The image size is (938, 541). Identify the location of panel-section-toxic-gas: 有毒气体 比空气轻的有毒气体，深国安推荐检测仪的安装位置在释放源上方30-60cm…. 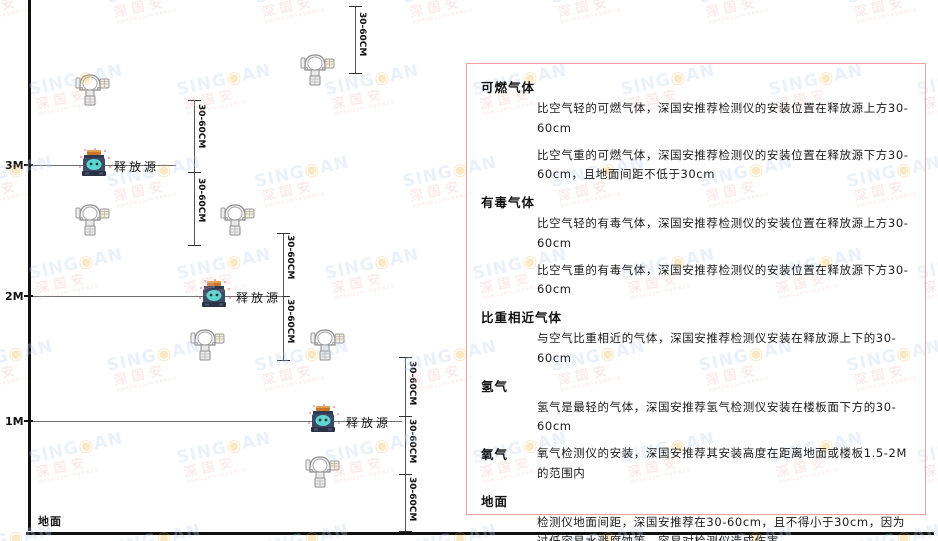
(696, 246).